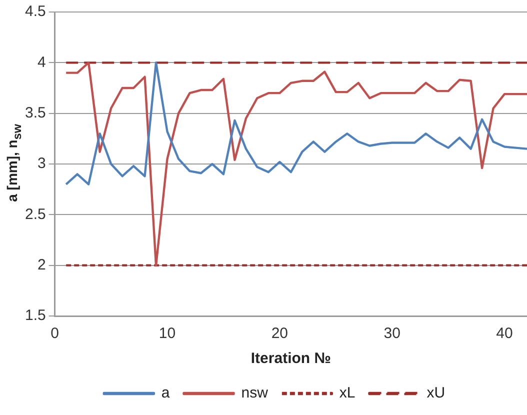 This screenshot has height=415, width=527. Describe the element at coordinates (35, 11) in the screenshot. I see `y-tick-label: 4.5` at that location.